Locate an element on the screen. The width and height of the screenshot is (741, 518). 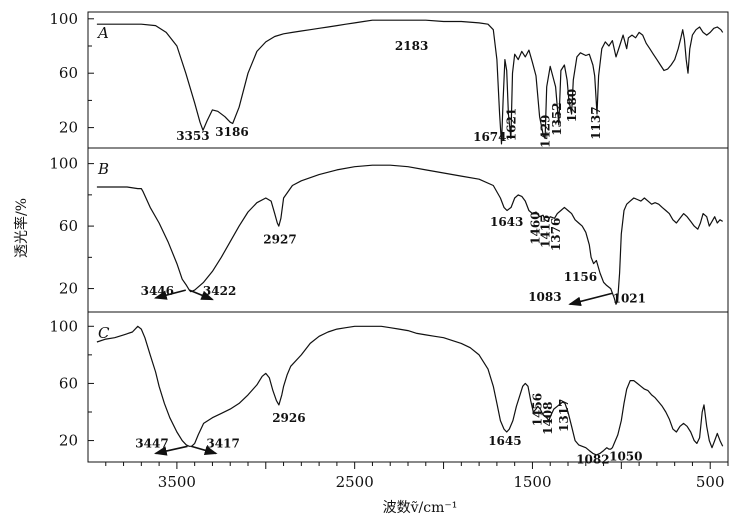
panel-letter-A: A is located at coordinates (102, 33).